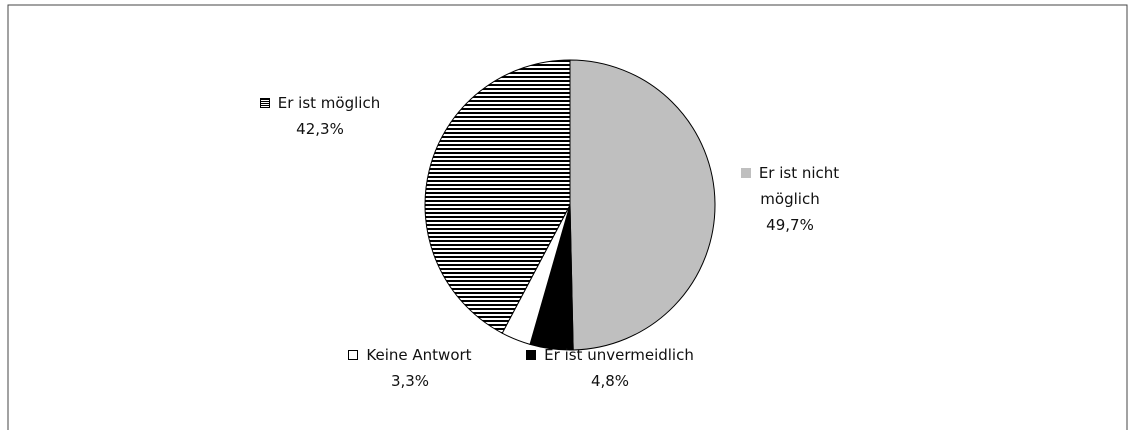  Describe the element at coordinates (610, 381) in the screenshot. I see `value-label: 4,8%` at that location.